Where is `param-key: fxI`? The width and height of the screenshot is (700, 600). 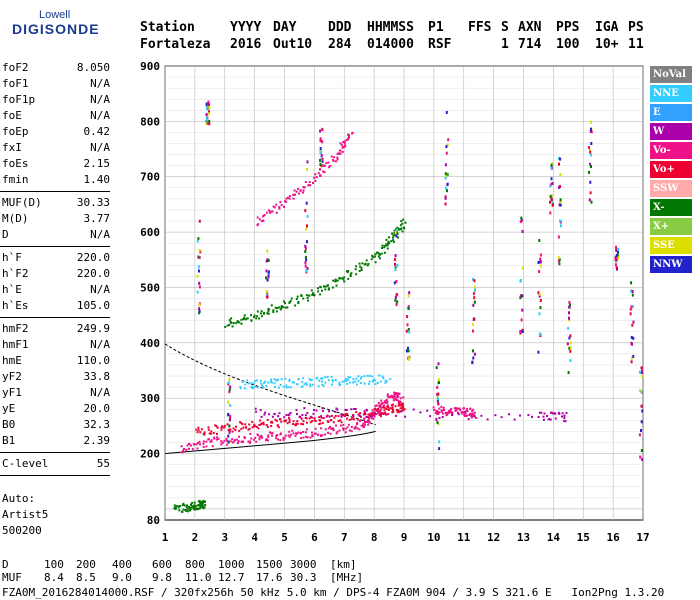 param-key: fxI is located at coordinates (12, 147).